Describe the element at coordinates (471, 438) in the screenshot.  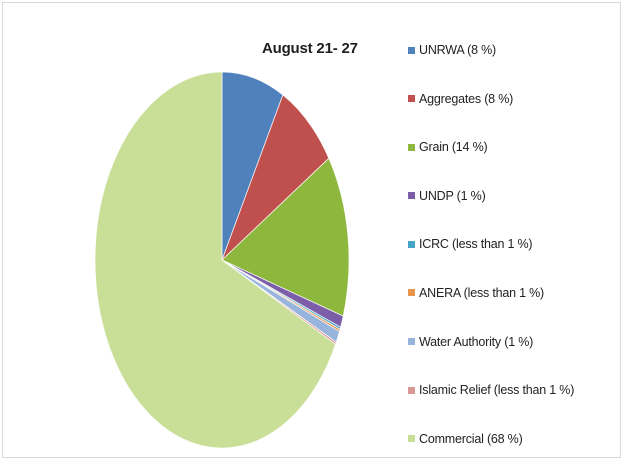
I see `legend-label-commercial: Commercial (68 %)` at that location.